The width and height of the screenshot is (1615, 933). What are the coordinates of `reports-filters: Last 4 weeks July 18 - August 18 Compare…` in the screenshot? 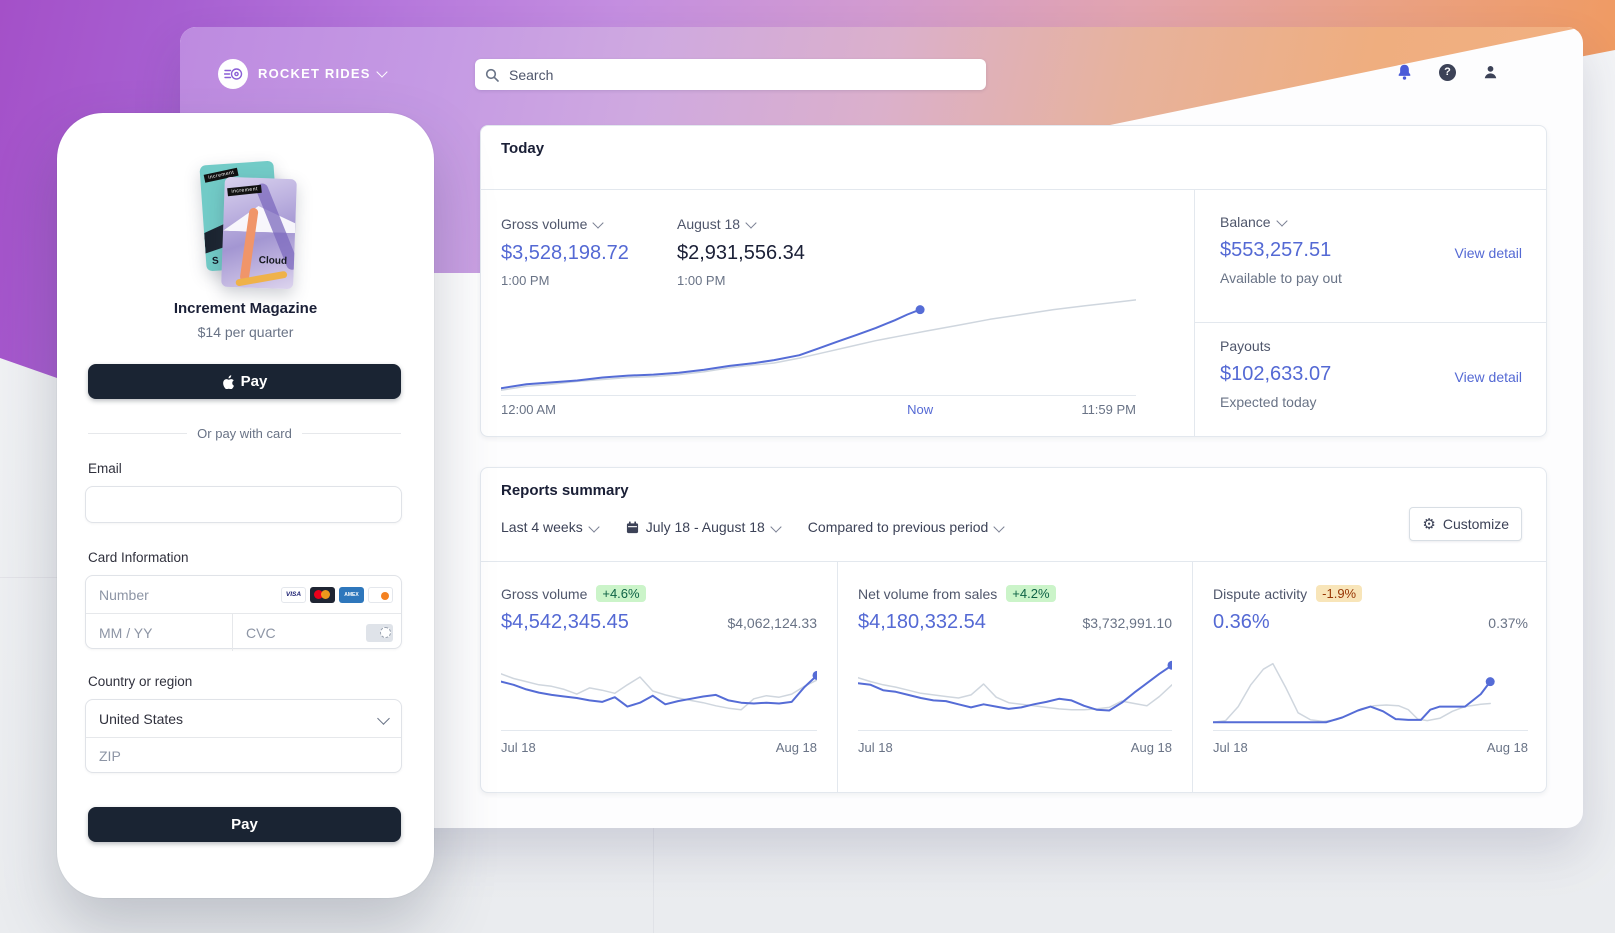 It's located at (753, 527).